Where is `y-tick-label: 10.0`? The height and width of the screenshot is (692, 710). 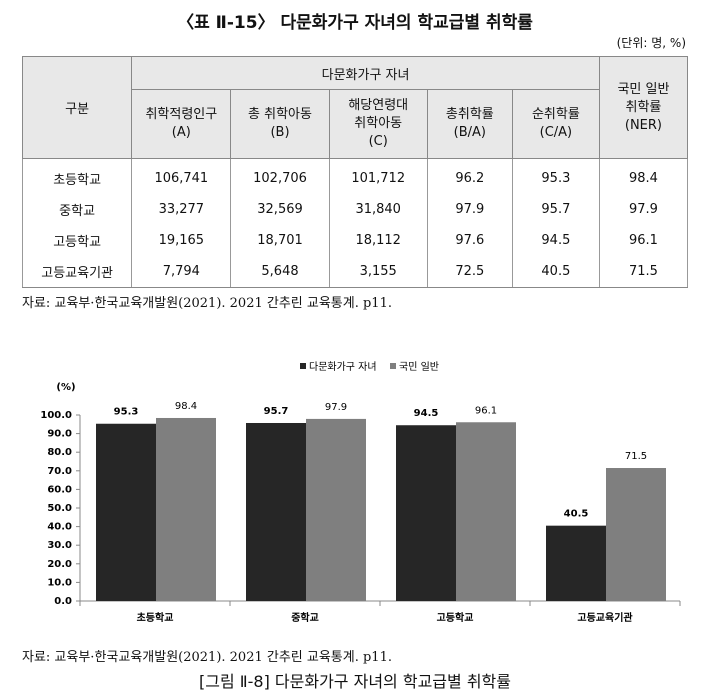 y-tick-label: 10.0 is located at coordinates (59, 582).